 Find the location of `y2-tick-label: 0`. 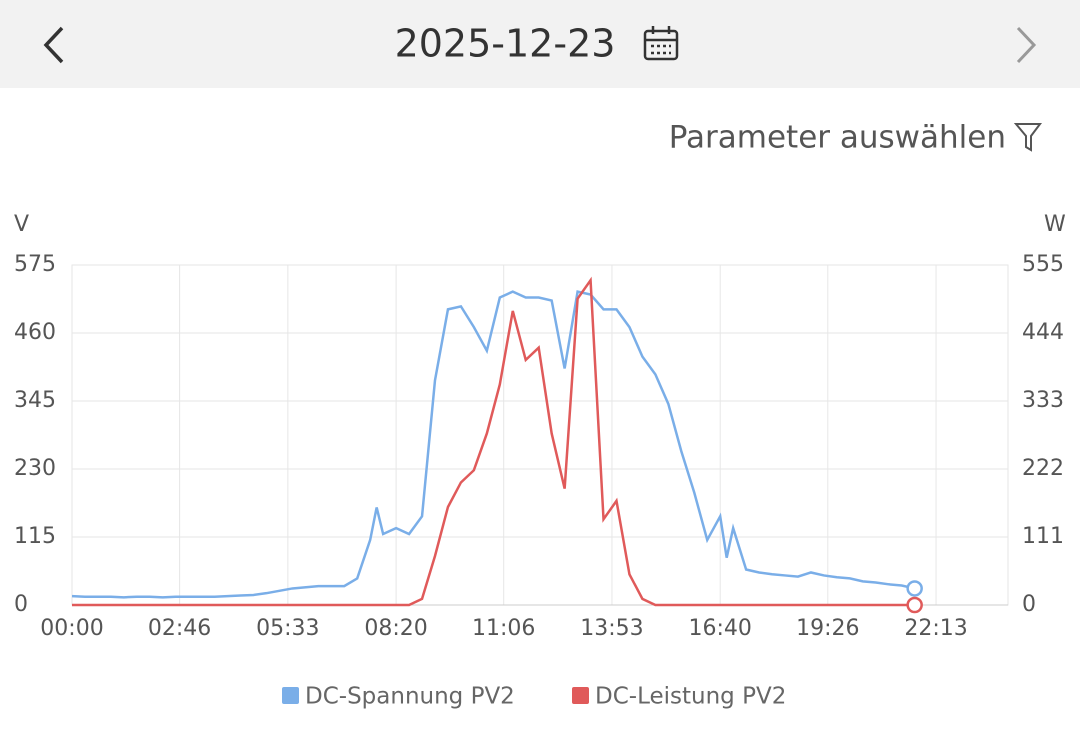

y2-tick-label: 0 is located at coordinates (1029, 604).